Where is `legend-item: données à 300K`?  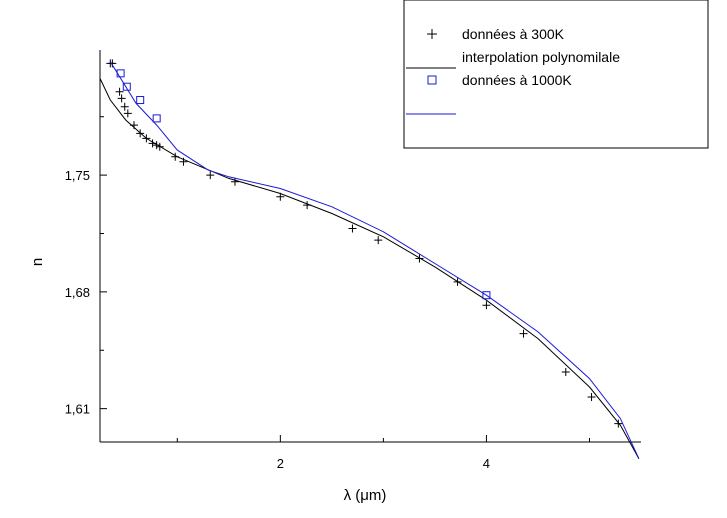
legend-item: données à 300K is located at coordinates (496, 34).